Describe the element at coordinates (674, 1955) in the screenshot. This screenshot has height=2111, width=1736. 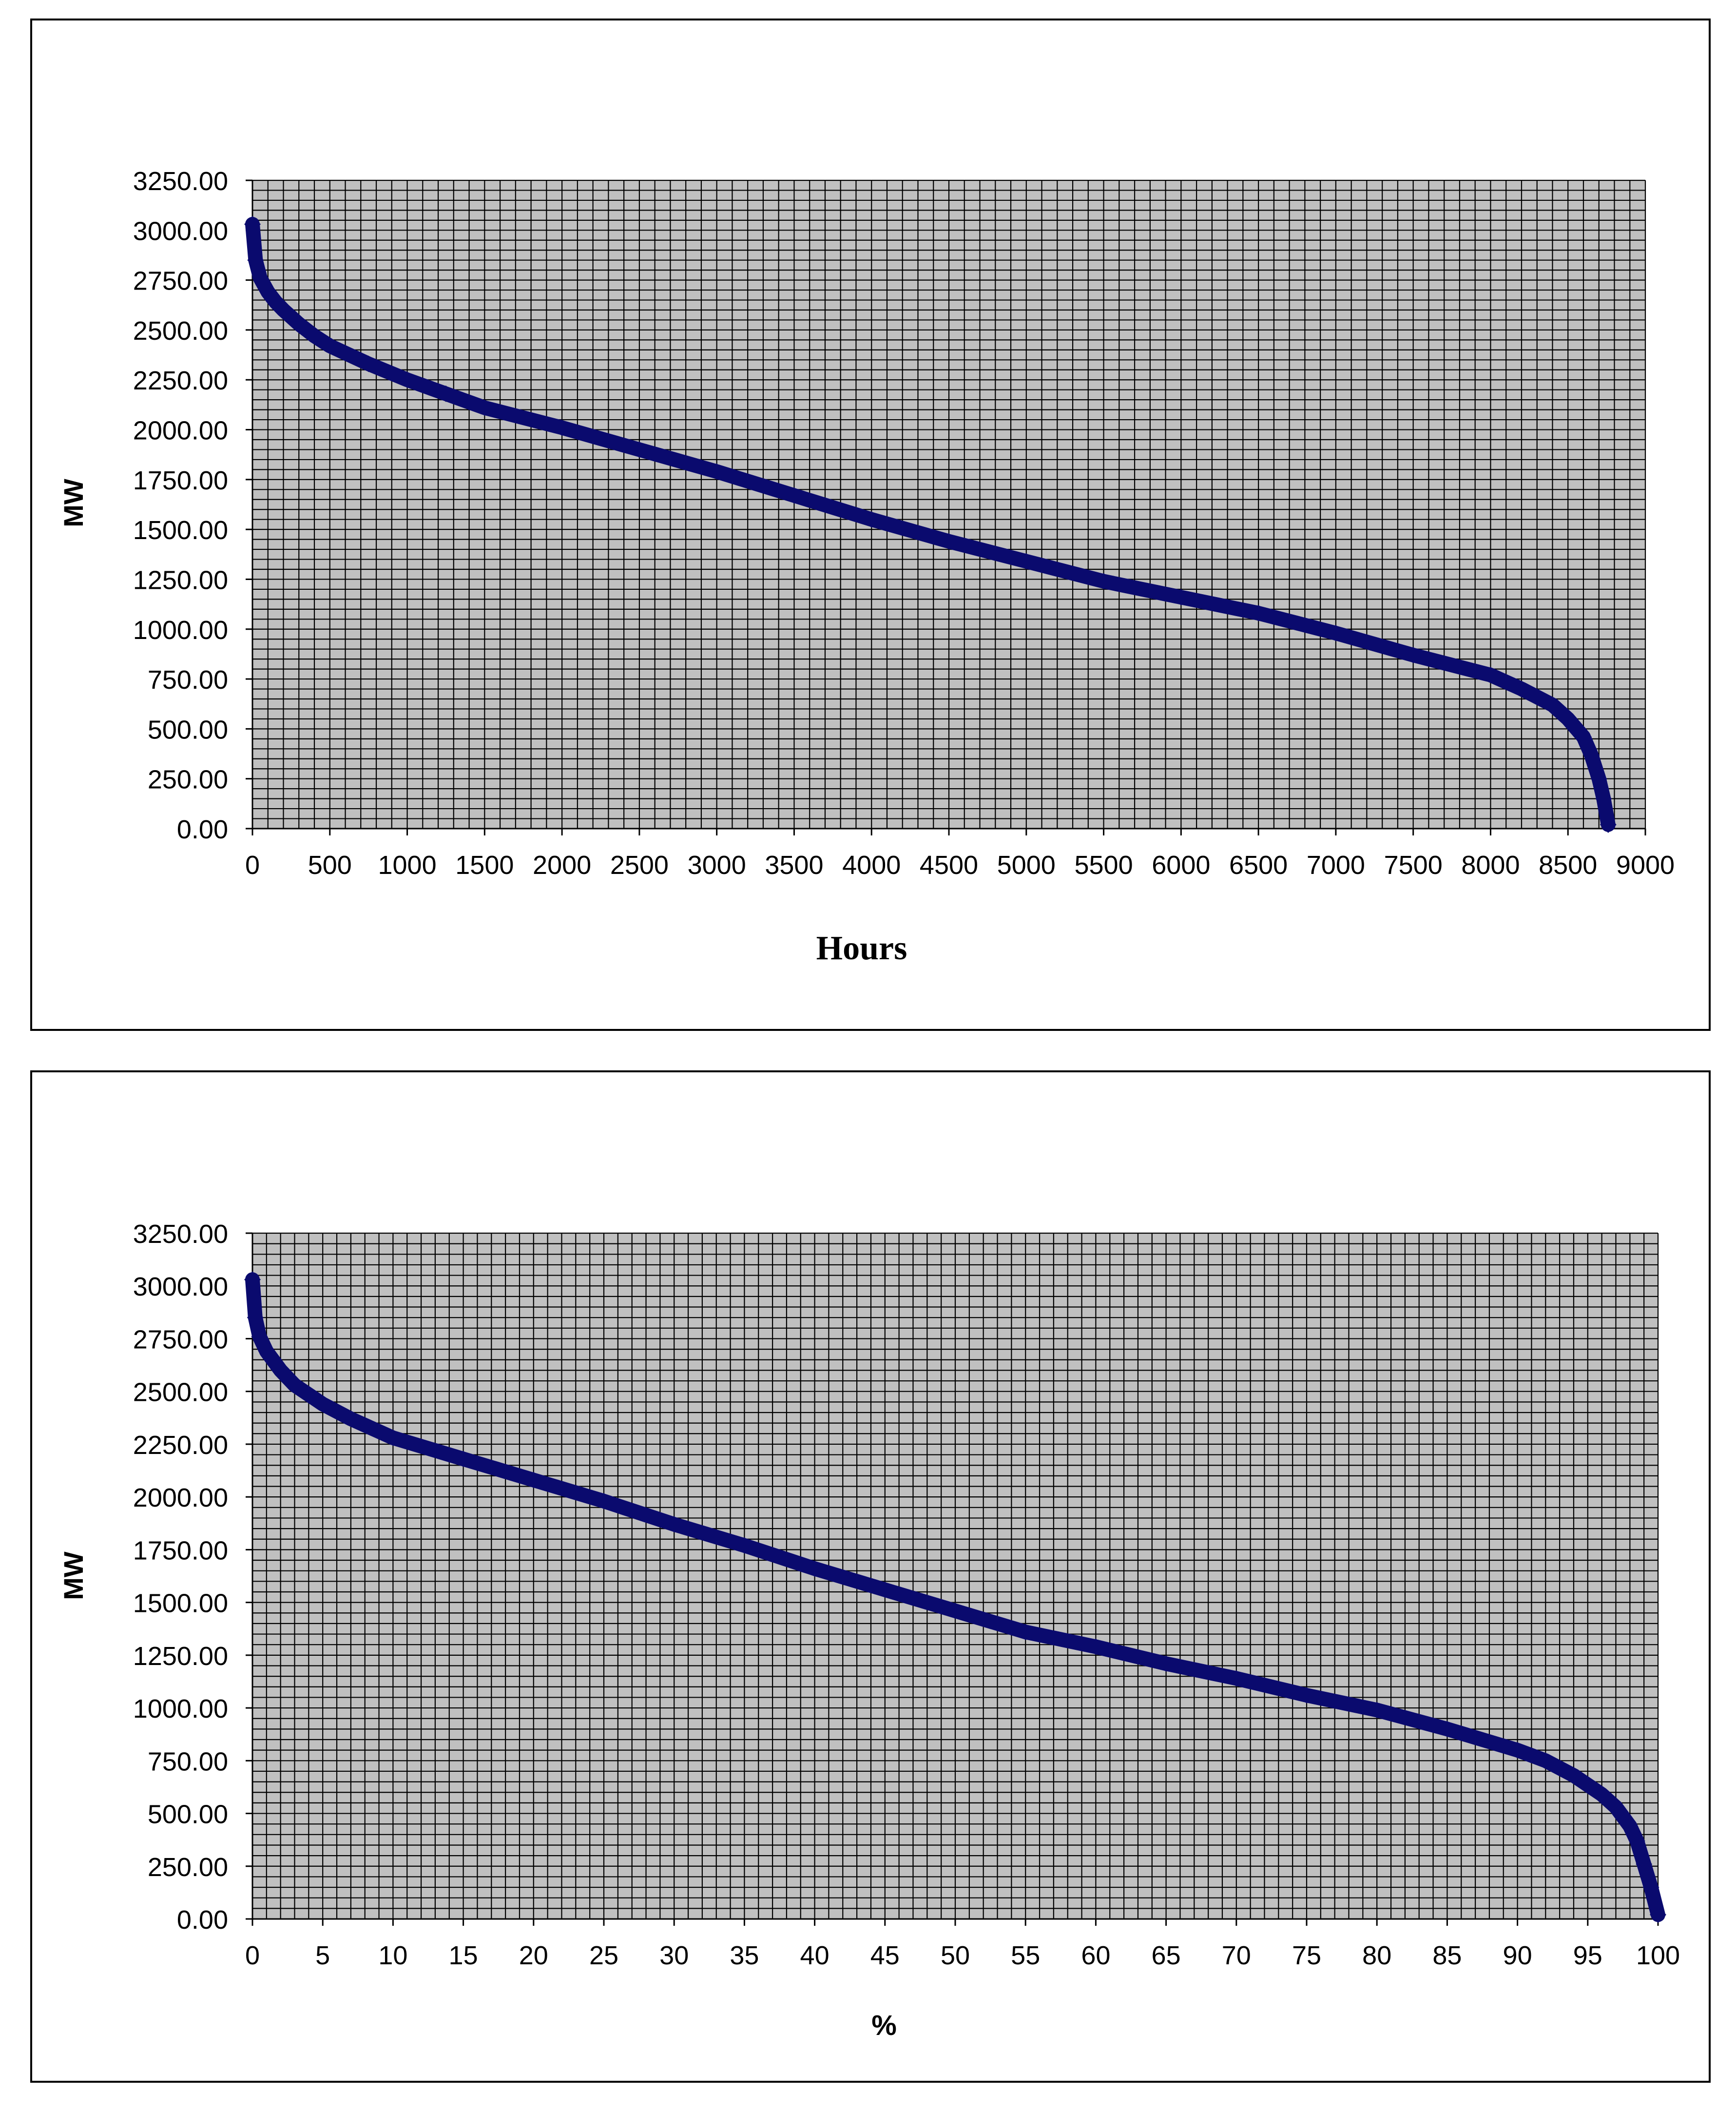
I see `x-tick-label: 30` at that location.